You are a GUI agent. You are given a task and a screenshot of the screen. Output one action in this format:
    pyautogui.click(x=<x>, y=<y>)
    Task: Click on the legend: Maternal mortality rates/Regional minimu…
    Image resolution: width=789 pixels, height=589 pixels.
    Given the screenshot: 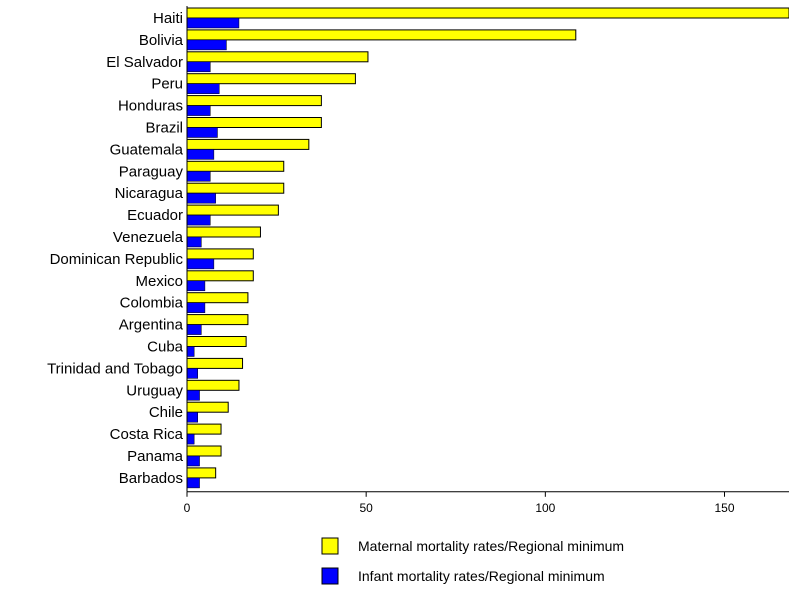 What is the action you would take?
    pyautogui.click(x=472, y=561)
    